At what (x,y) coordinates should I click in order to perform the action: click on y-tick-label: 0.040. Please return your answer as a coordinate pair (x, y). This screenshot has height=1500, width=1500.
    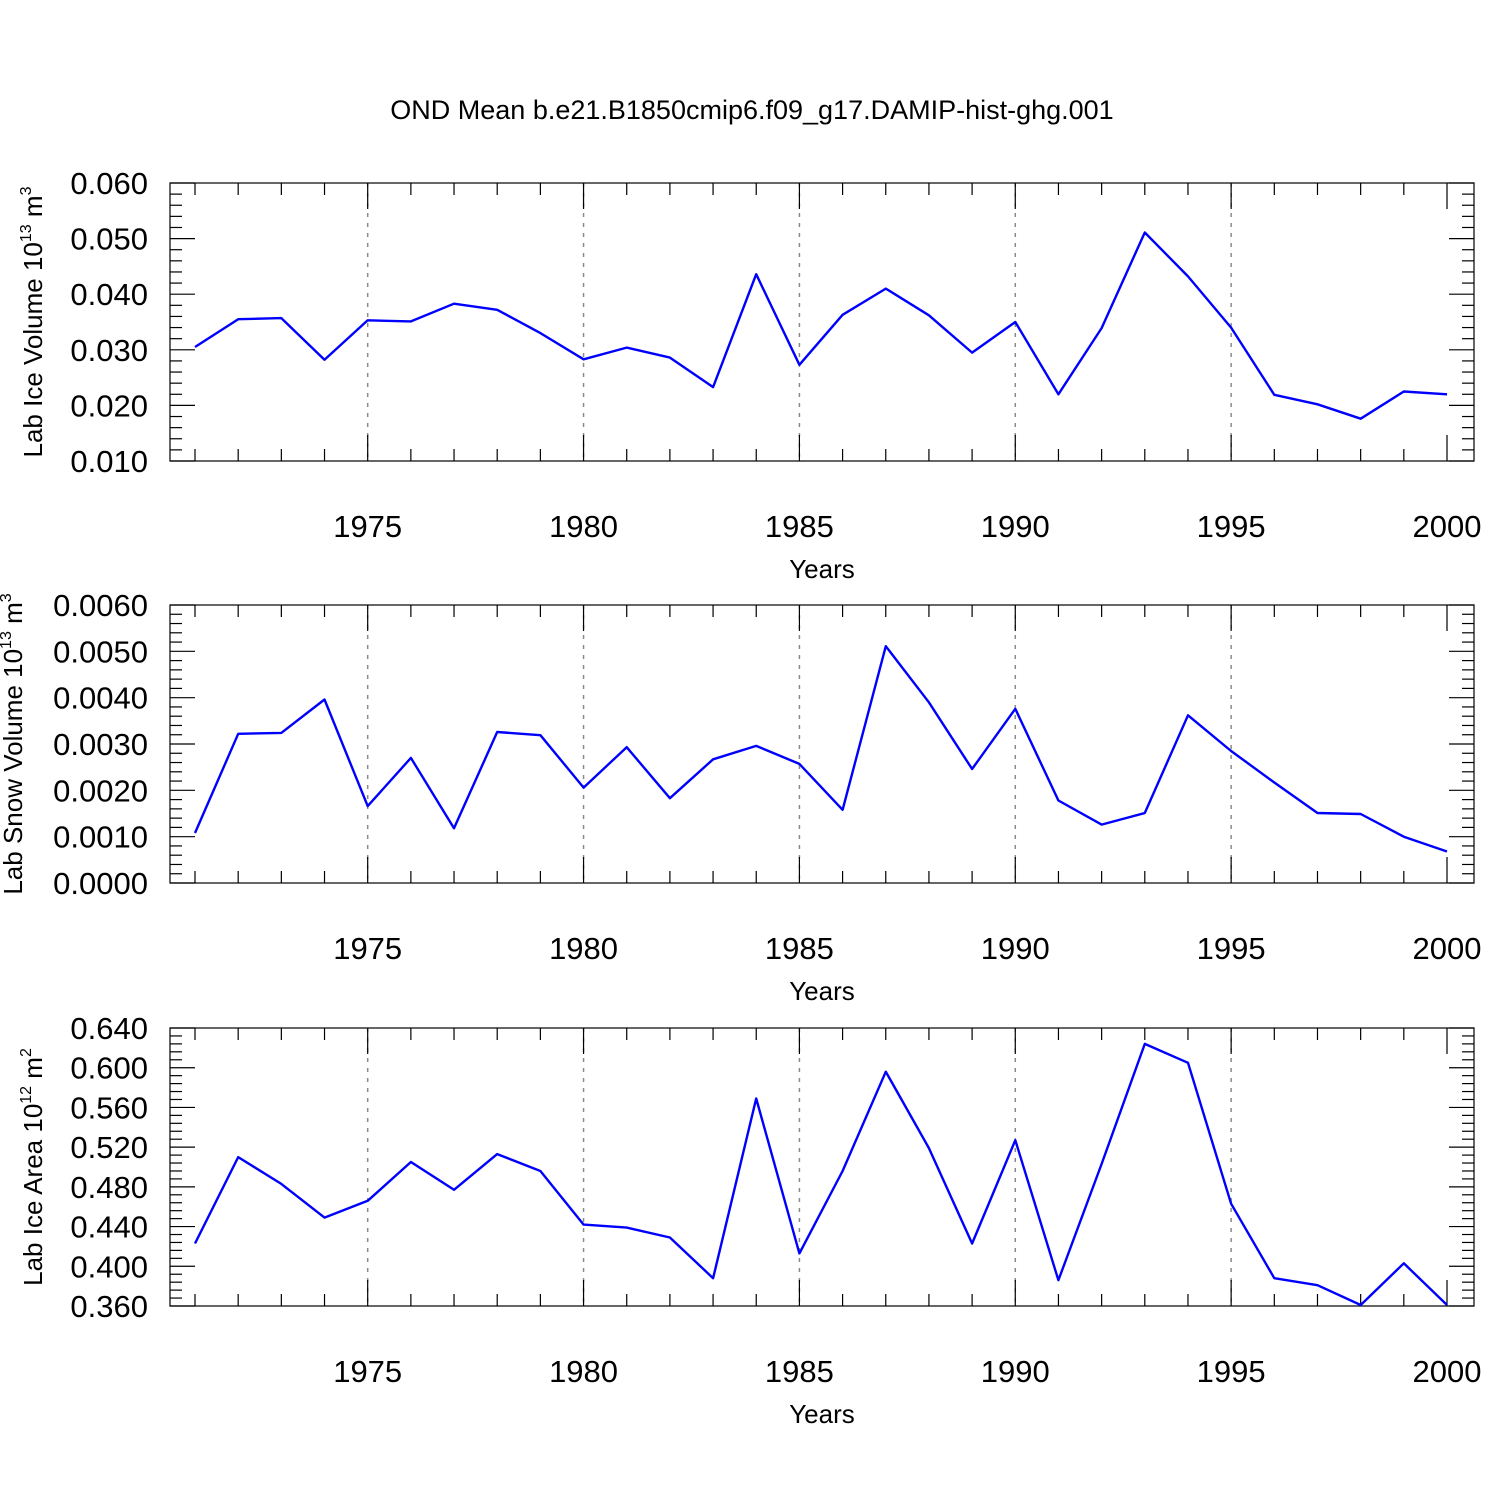
    Looking at the image, I should click on (109, 294).